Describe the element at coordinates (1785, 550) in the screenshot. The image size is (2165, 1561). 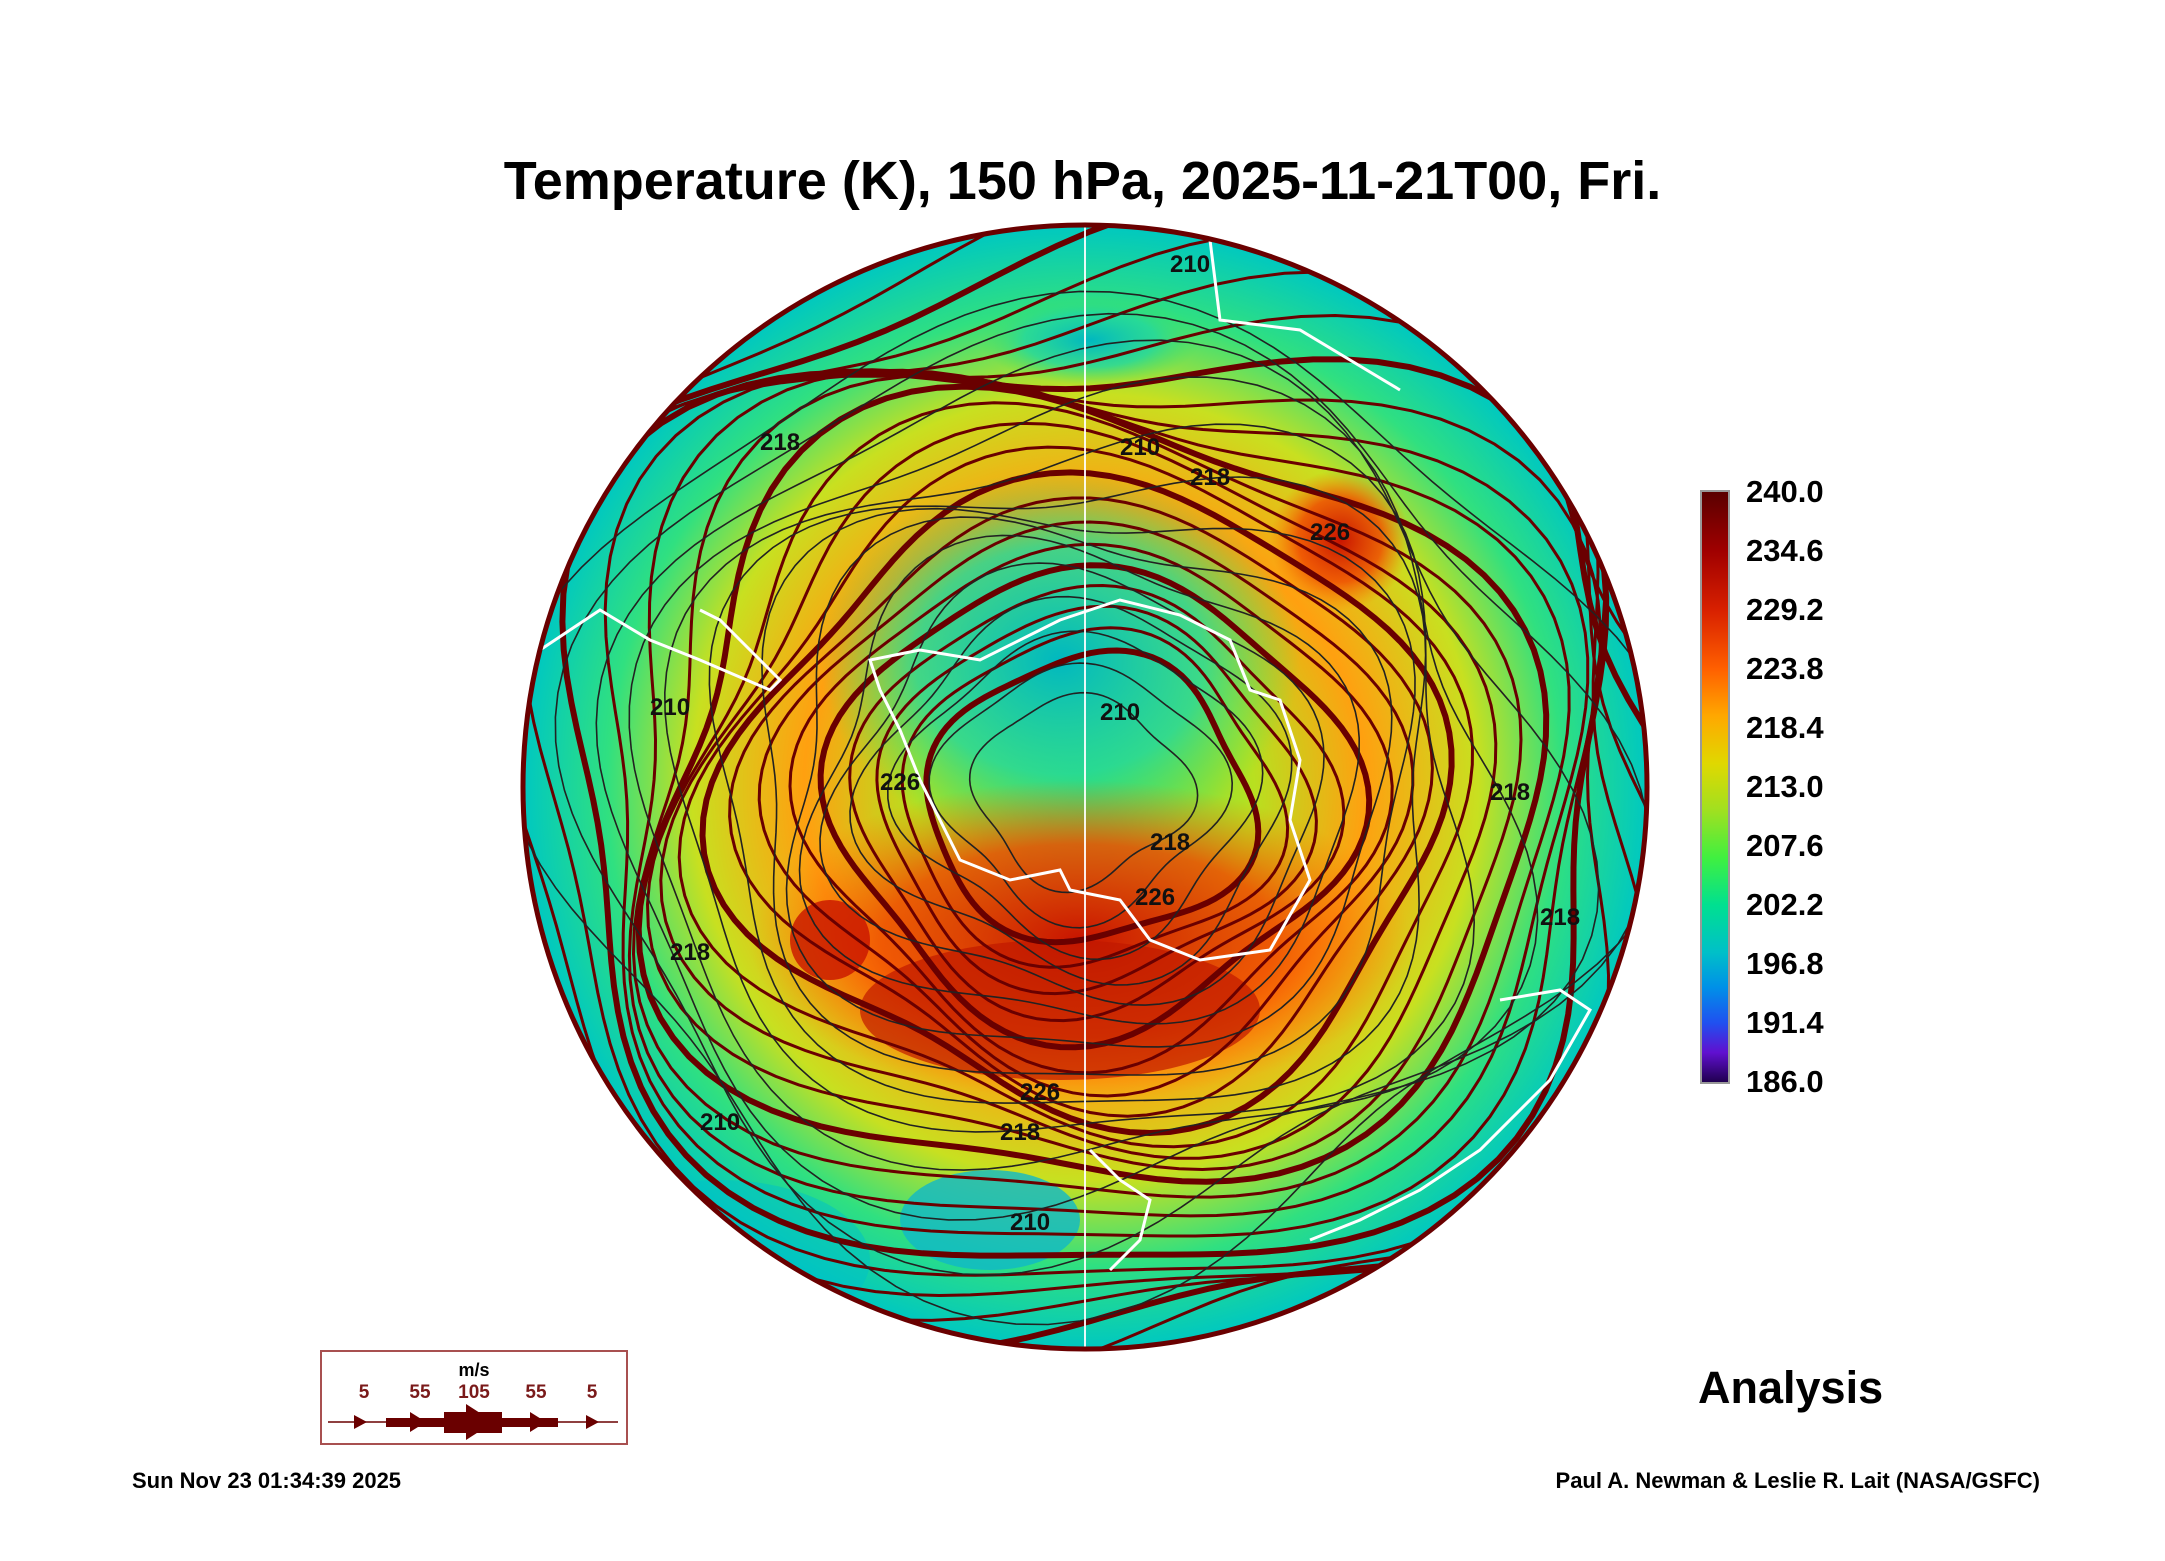
I see `colorbar-tick-label: 234.6` at that location.